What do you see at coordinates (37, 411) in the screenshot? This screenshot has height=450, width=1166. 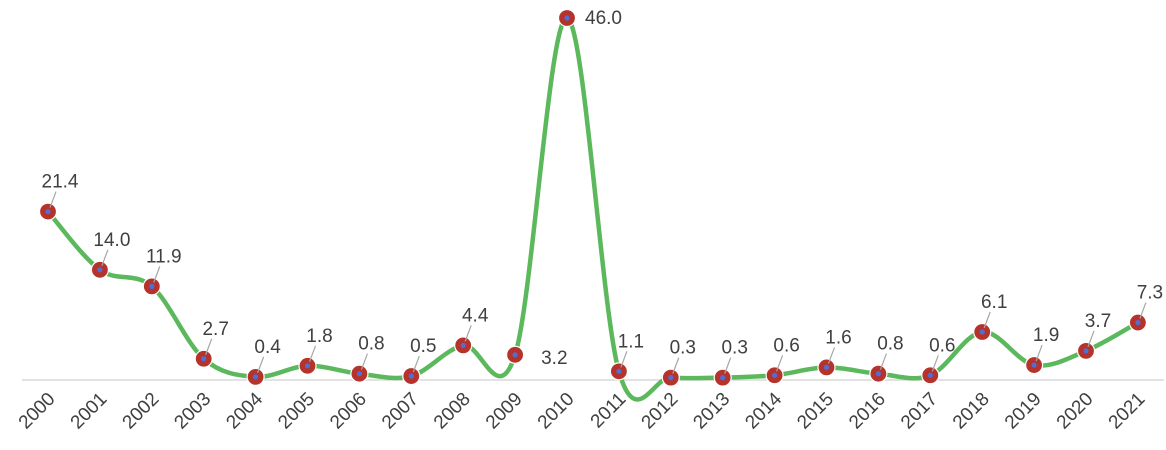 I see `x-tick-label: 2000` at bounding box center [37, 411].